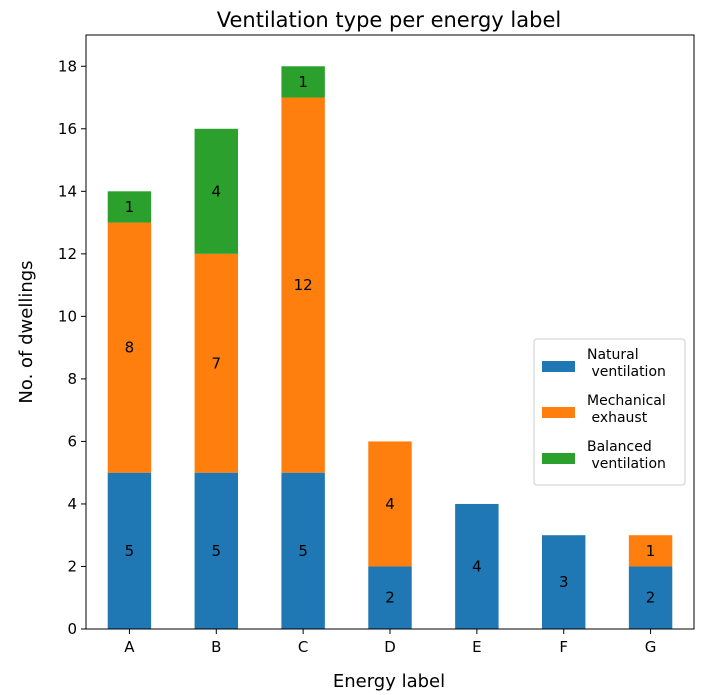 This screenshot has height=695, width=701. I want to click on y-tick-label: 16, so click(67, 129).